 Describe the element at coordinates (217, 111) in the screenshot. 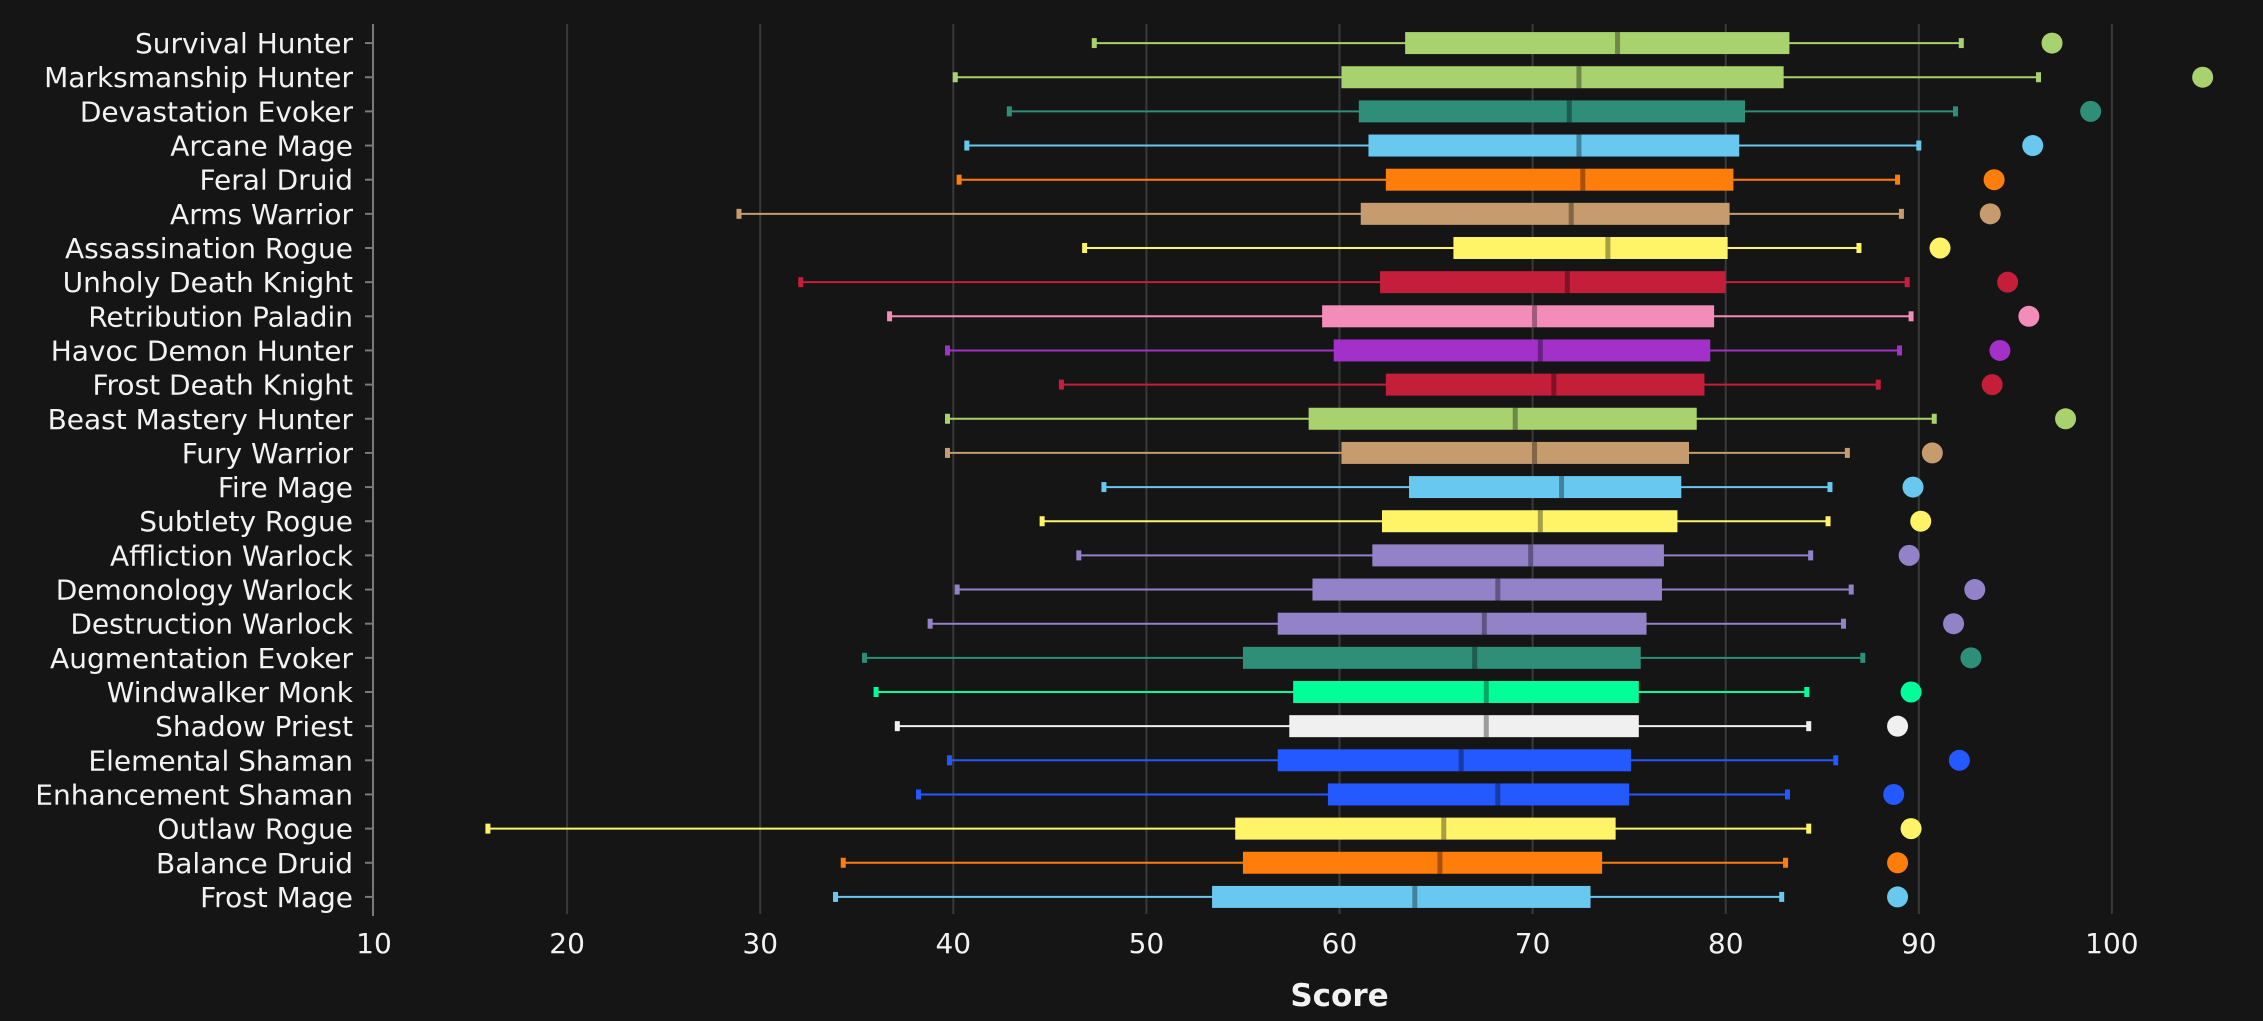

I see `category-label: Devastation Evoker` at that location.